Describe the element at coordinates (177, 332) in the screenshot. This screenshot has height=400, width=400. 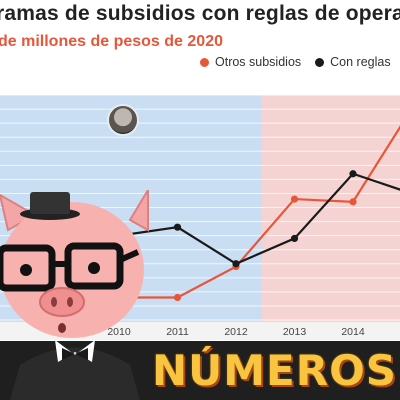
I see `x-tick-label: 2011` at that location.